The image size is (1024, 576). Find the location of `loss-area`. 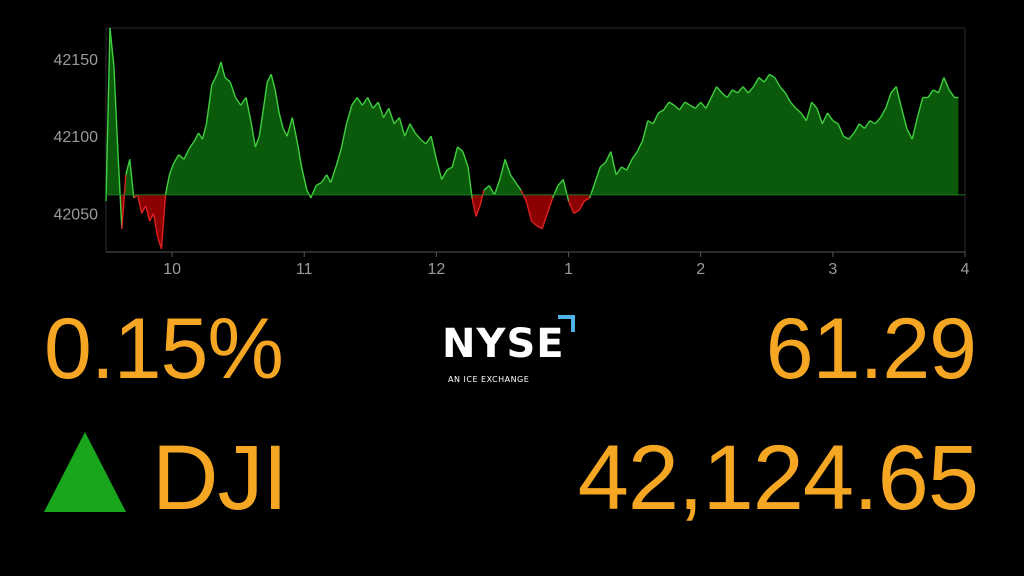

loss-area is located at coordinates (477, 205).